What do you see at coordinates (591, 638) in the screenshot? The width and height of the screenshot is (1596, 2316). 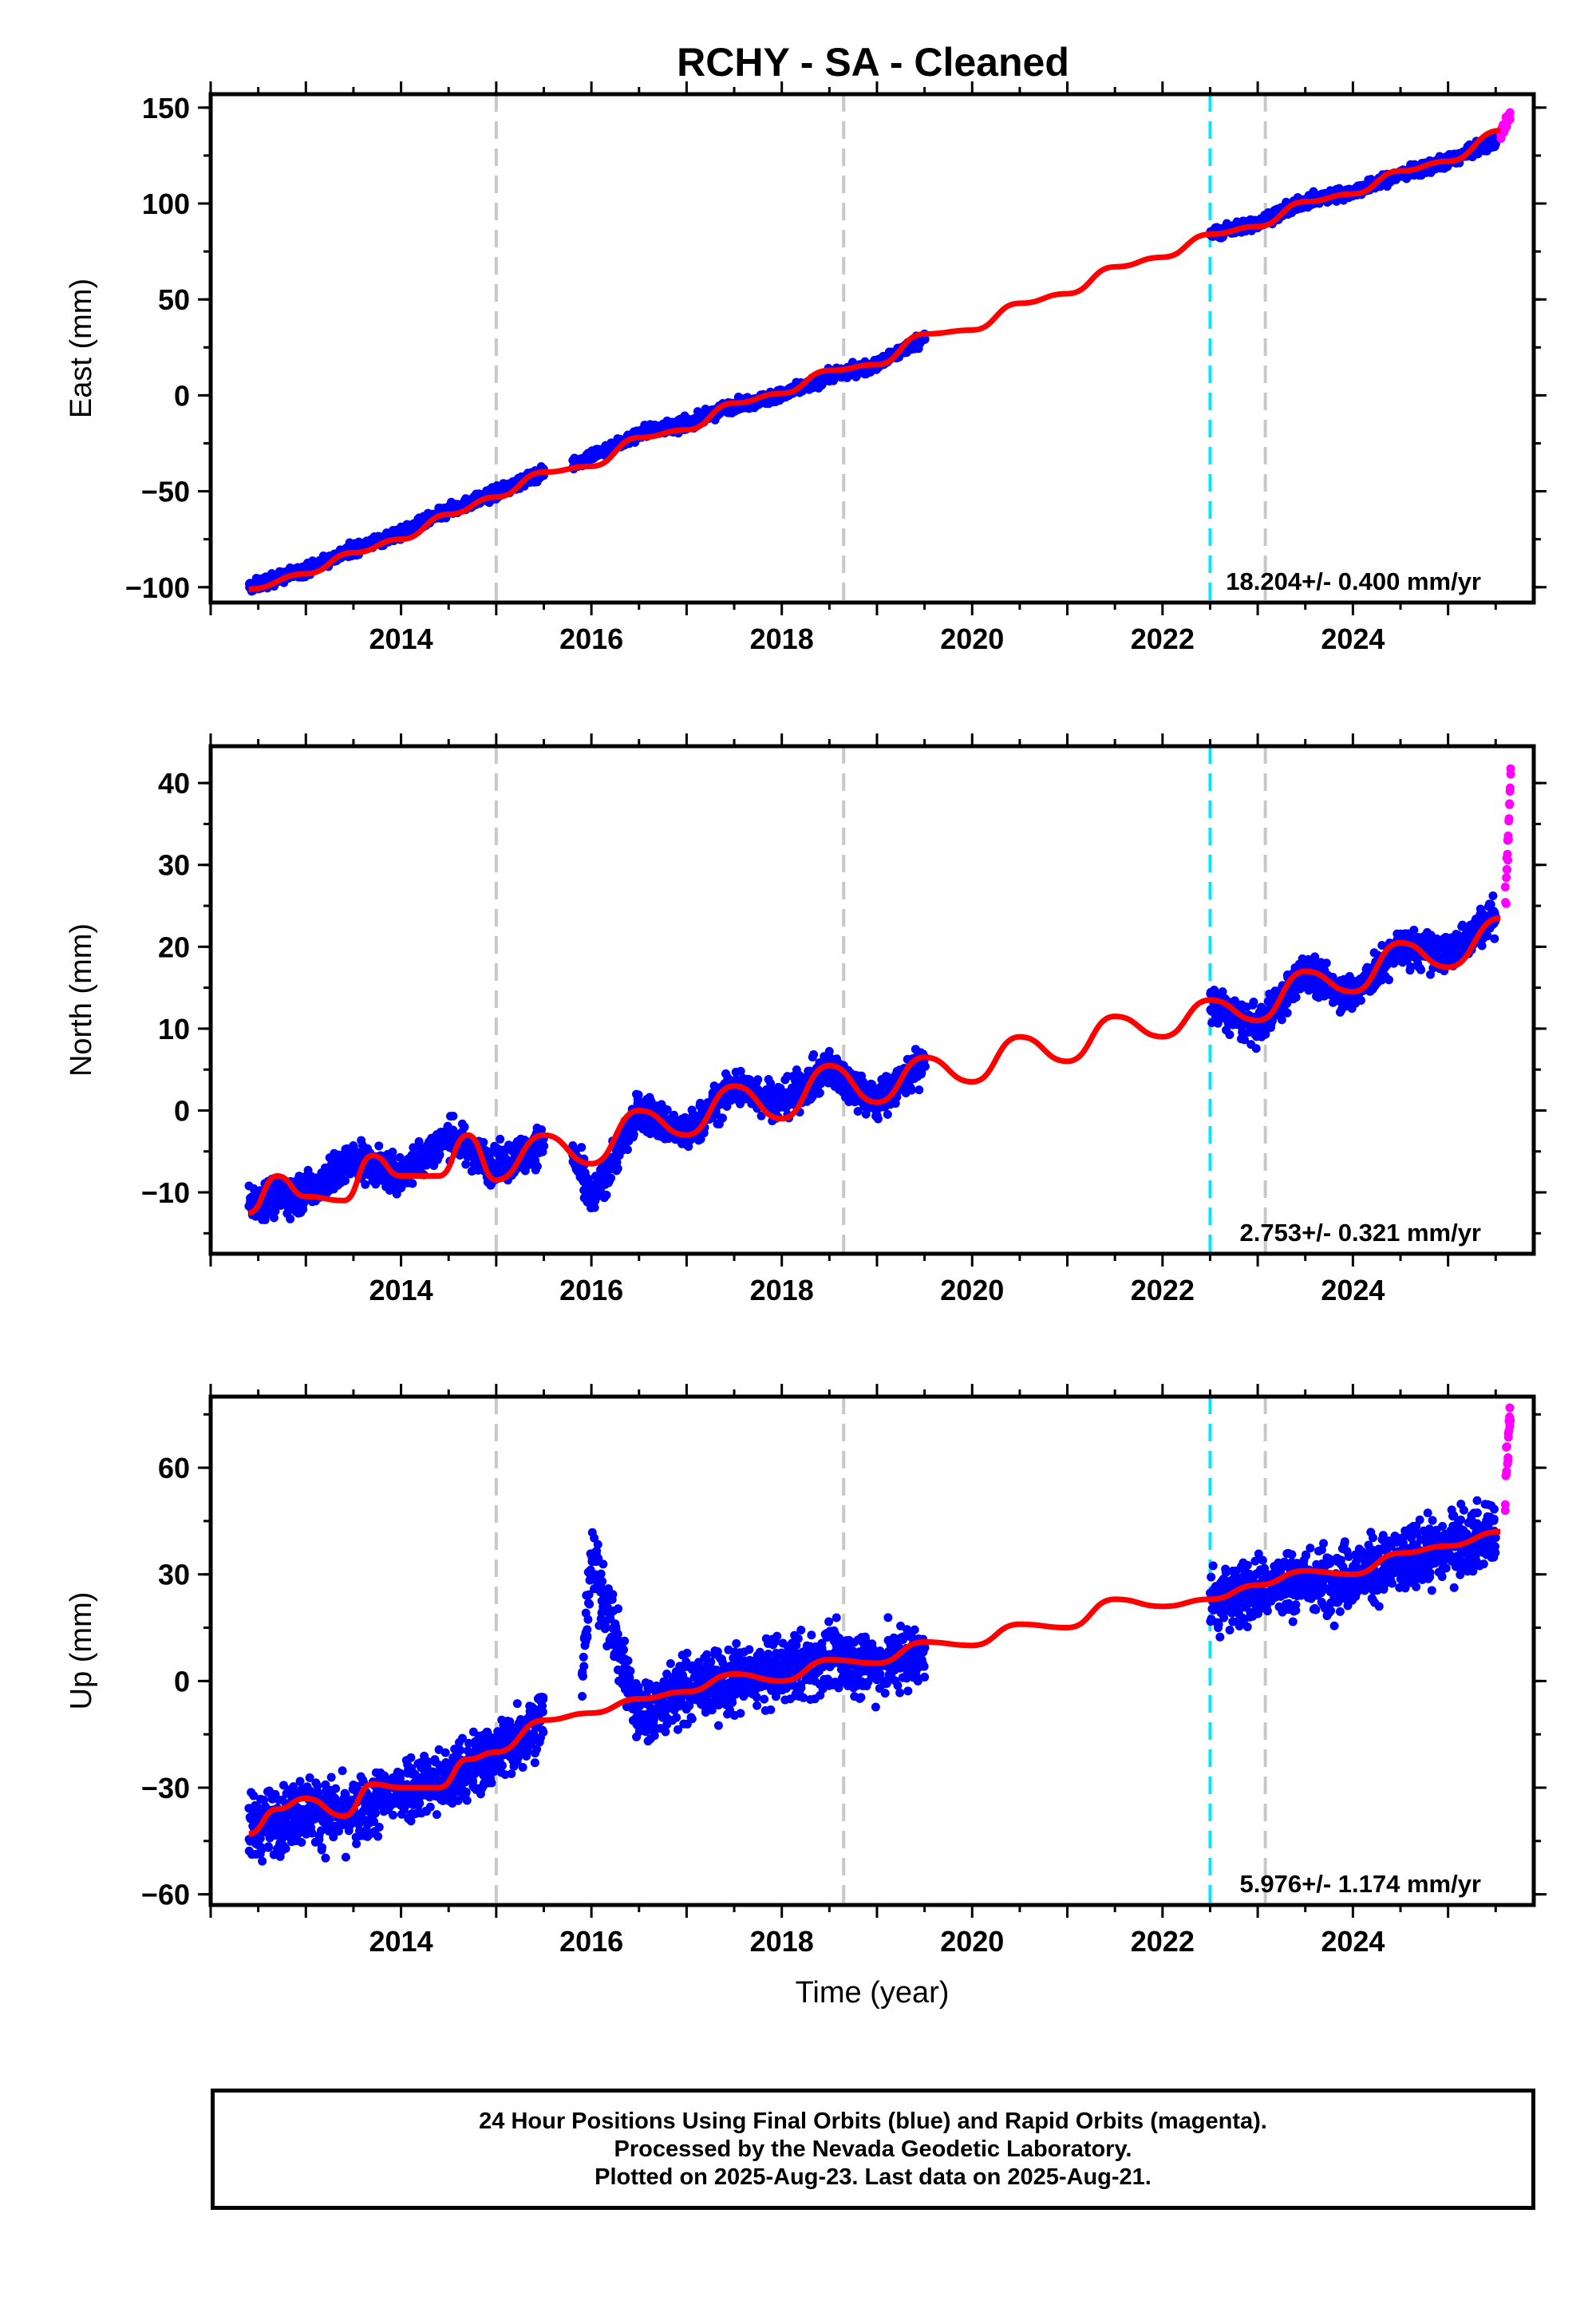 I see `x-tick-label: 2016` at bounding box center [591, 638].